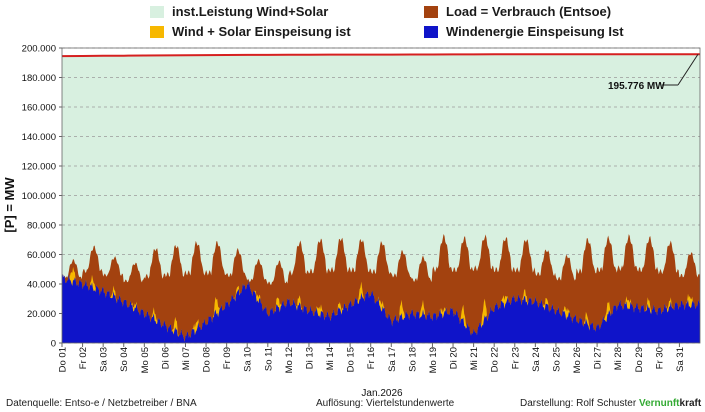 This screenshot has width=705, height=412. Describe the element at coordinates (248, 359) in the screenshot. I see `x-tick-label: Sa 10` at that location.